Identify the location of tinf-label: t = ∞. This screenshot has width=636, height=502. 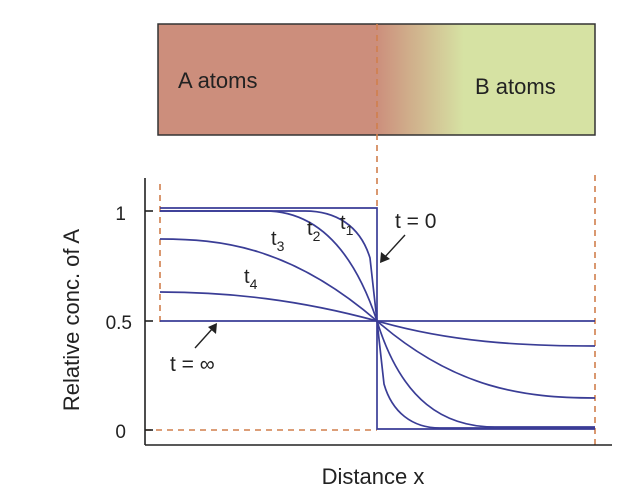
(192, 364).